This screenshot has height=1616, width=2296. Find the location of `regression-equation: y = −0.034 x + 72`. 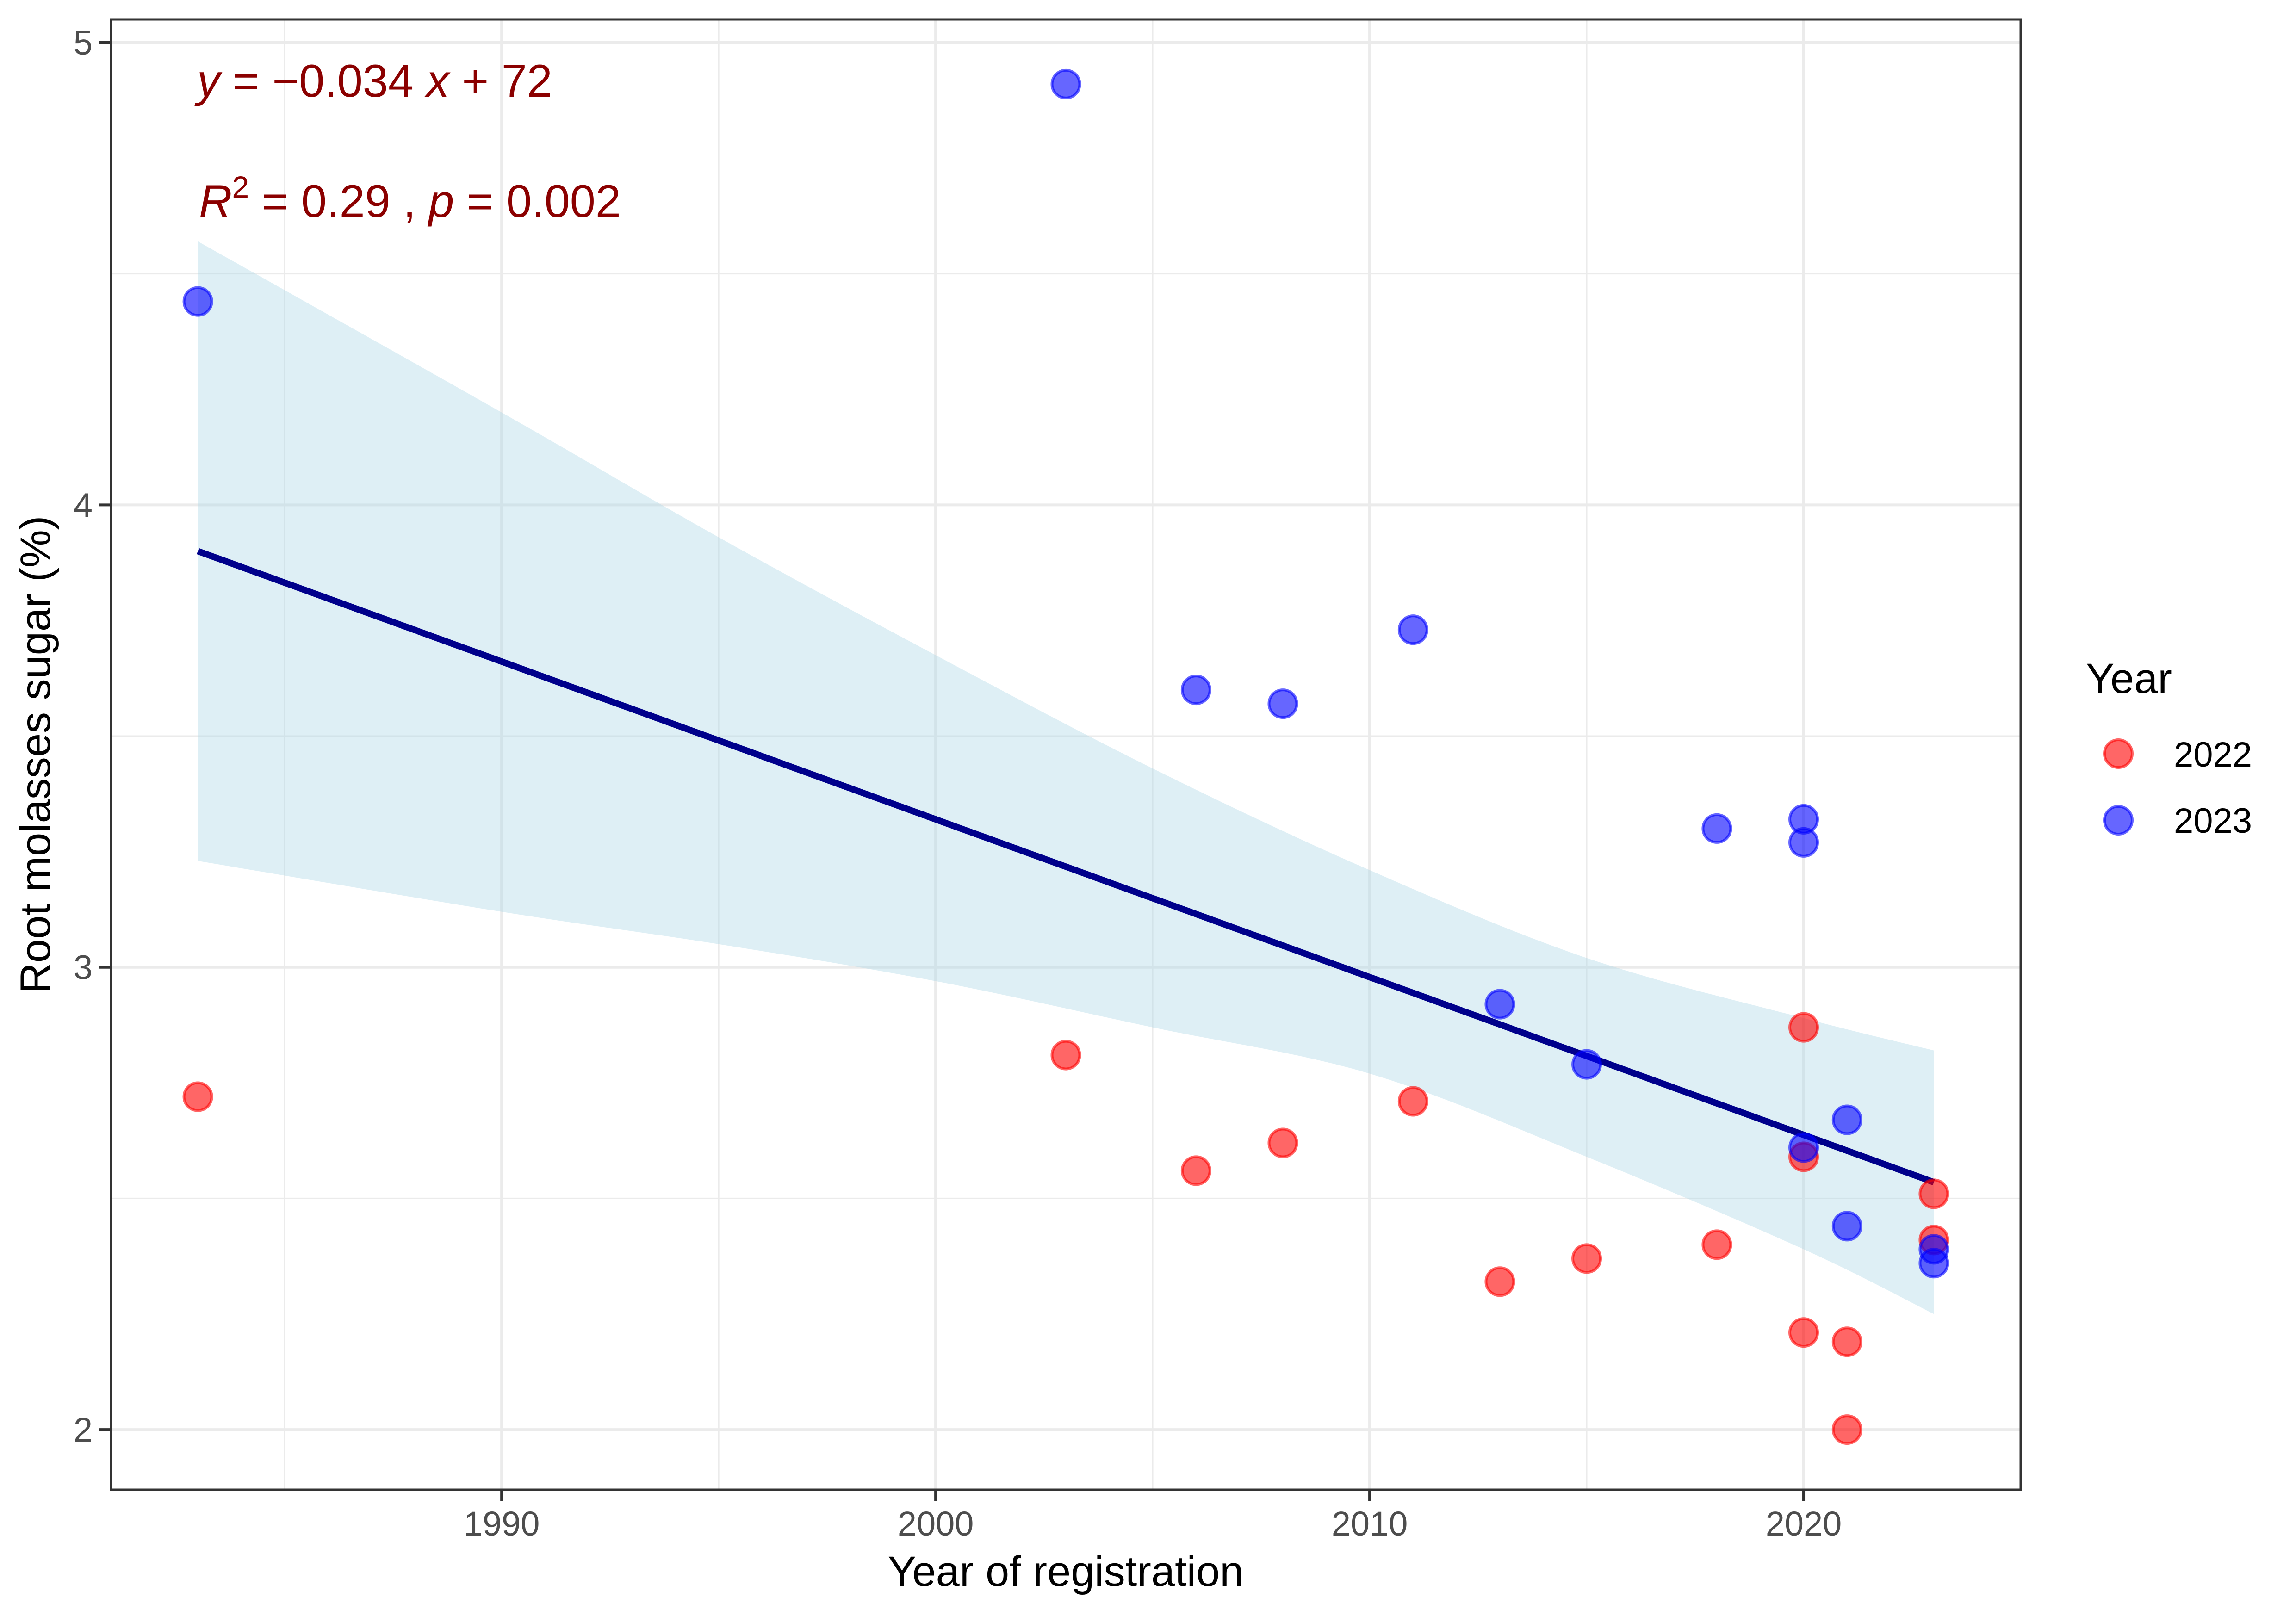

regression-equation: y = −0.034 x + 72 is located at coordinates (373, 80).